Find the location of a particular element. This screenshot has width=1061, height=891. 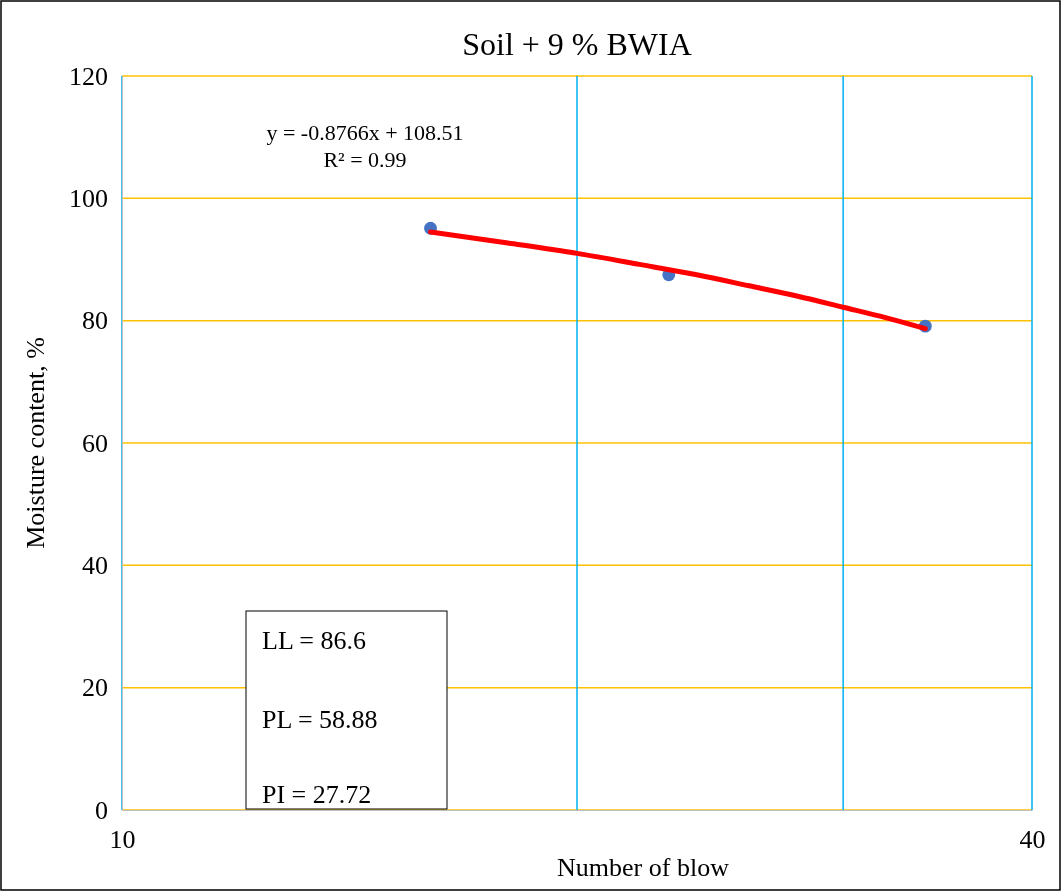

y-tick-label: 60 is located at coordinates (95, 443).